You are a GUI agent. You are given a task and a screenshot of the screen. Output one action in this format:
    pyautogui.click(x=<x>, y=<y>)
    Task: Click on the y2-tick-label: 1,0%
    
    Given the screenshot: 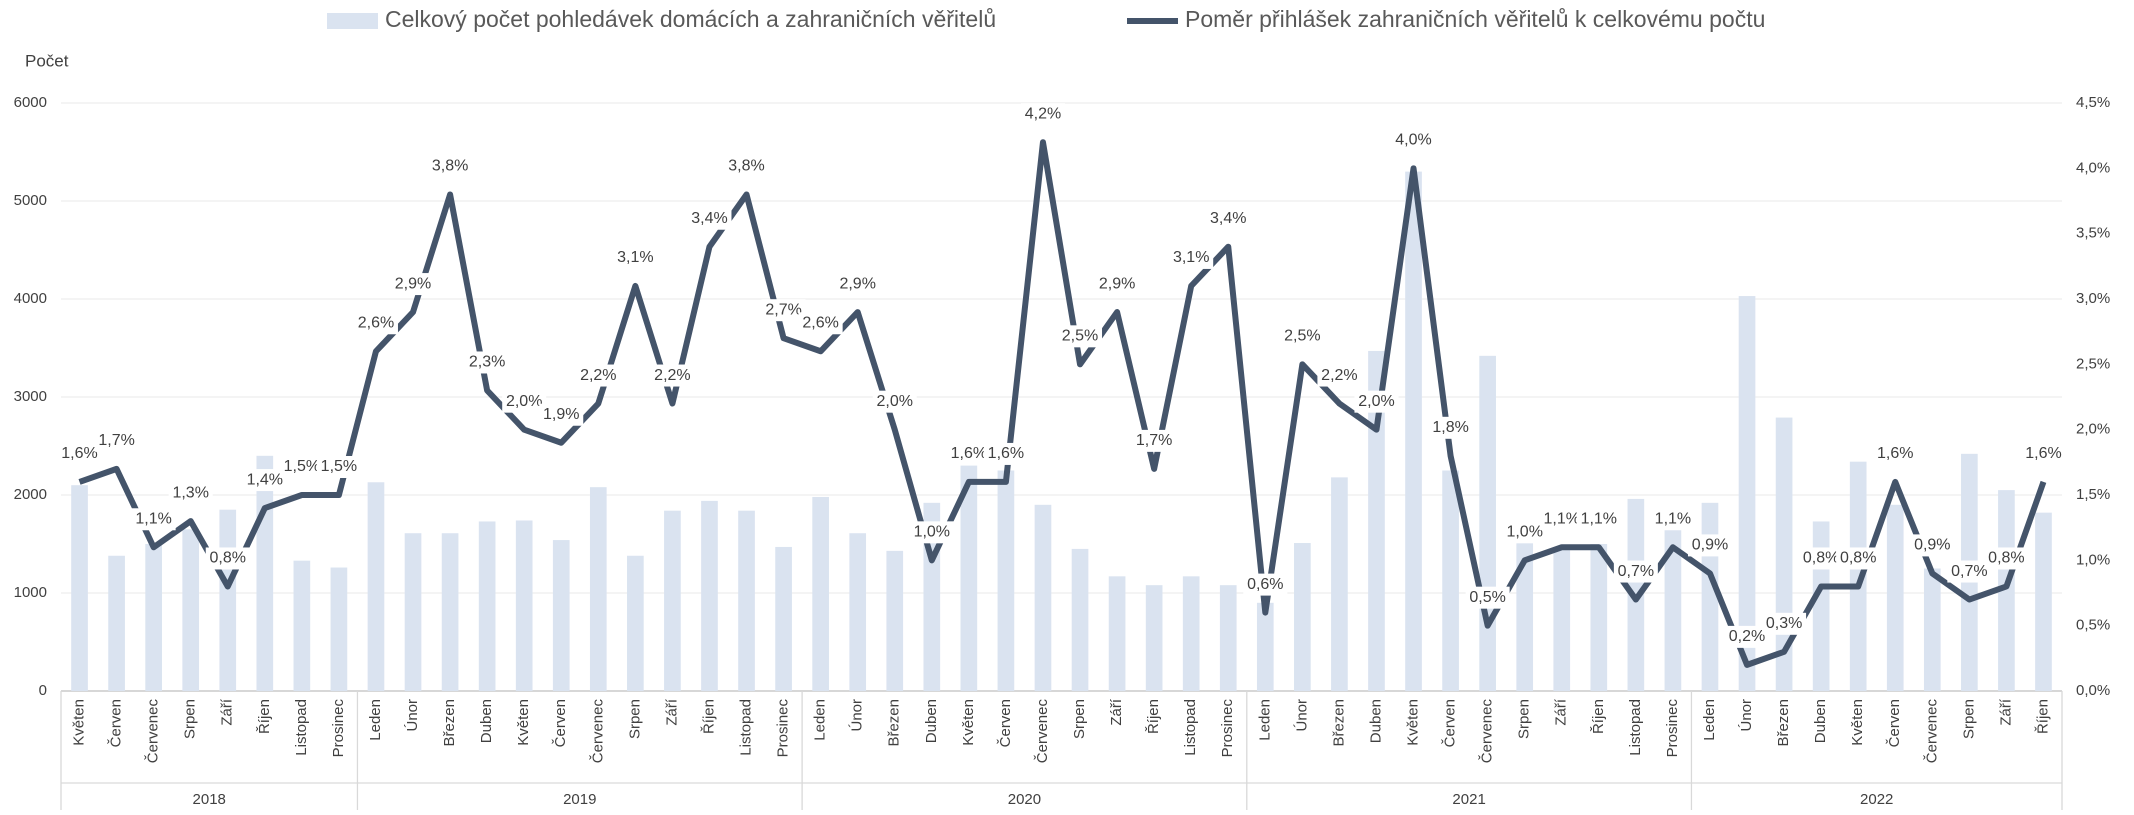 What is the action you would take?
    pyautogui.click(x=2093, y=559)
    